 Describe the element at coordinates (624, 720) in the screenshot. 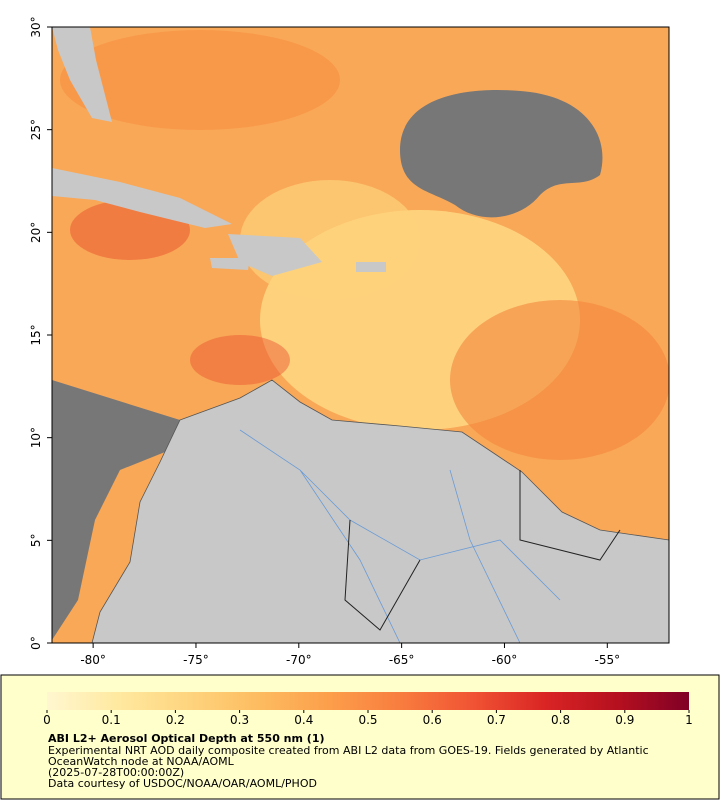

I see `colorbar-tick-label: 0.9` at that location.